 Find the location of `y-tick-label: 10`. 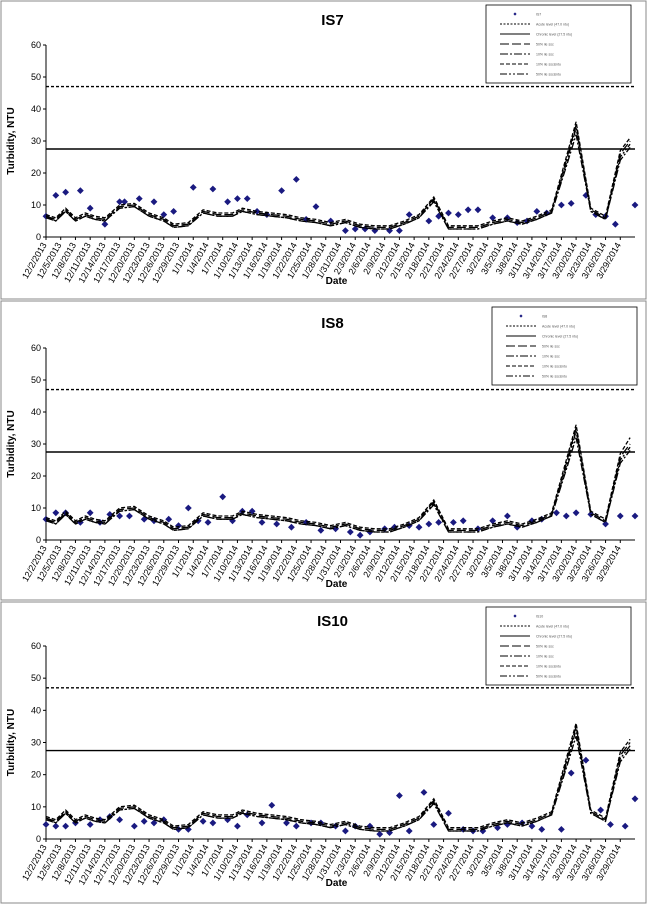

y-tick-label: 10 is located at coordinates (36, 807).